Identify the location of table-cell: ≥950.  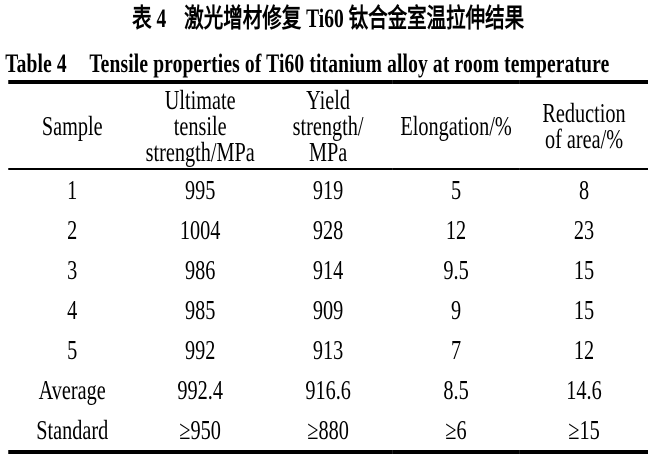
(200, 430).